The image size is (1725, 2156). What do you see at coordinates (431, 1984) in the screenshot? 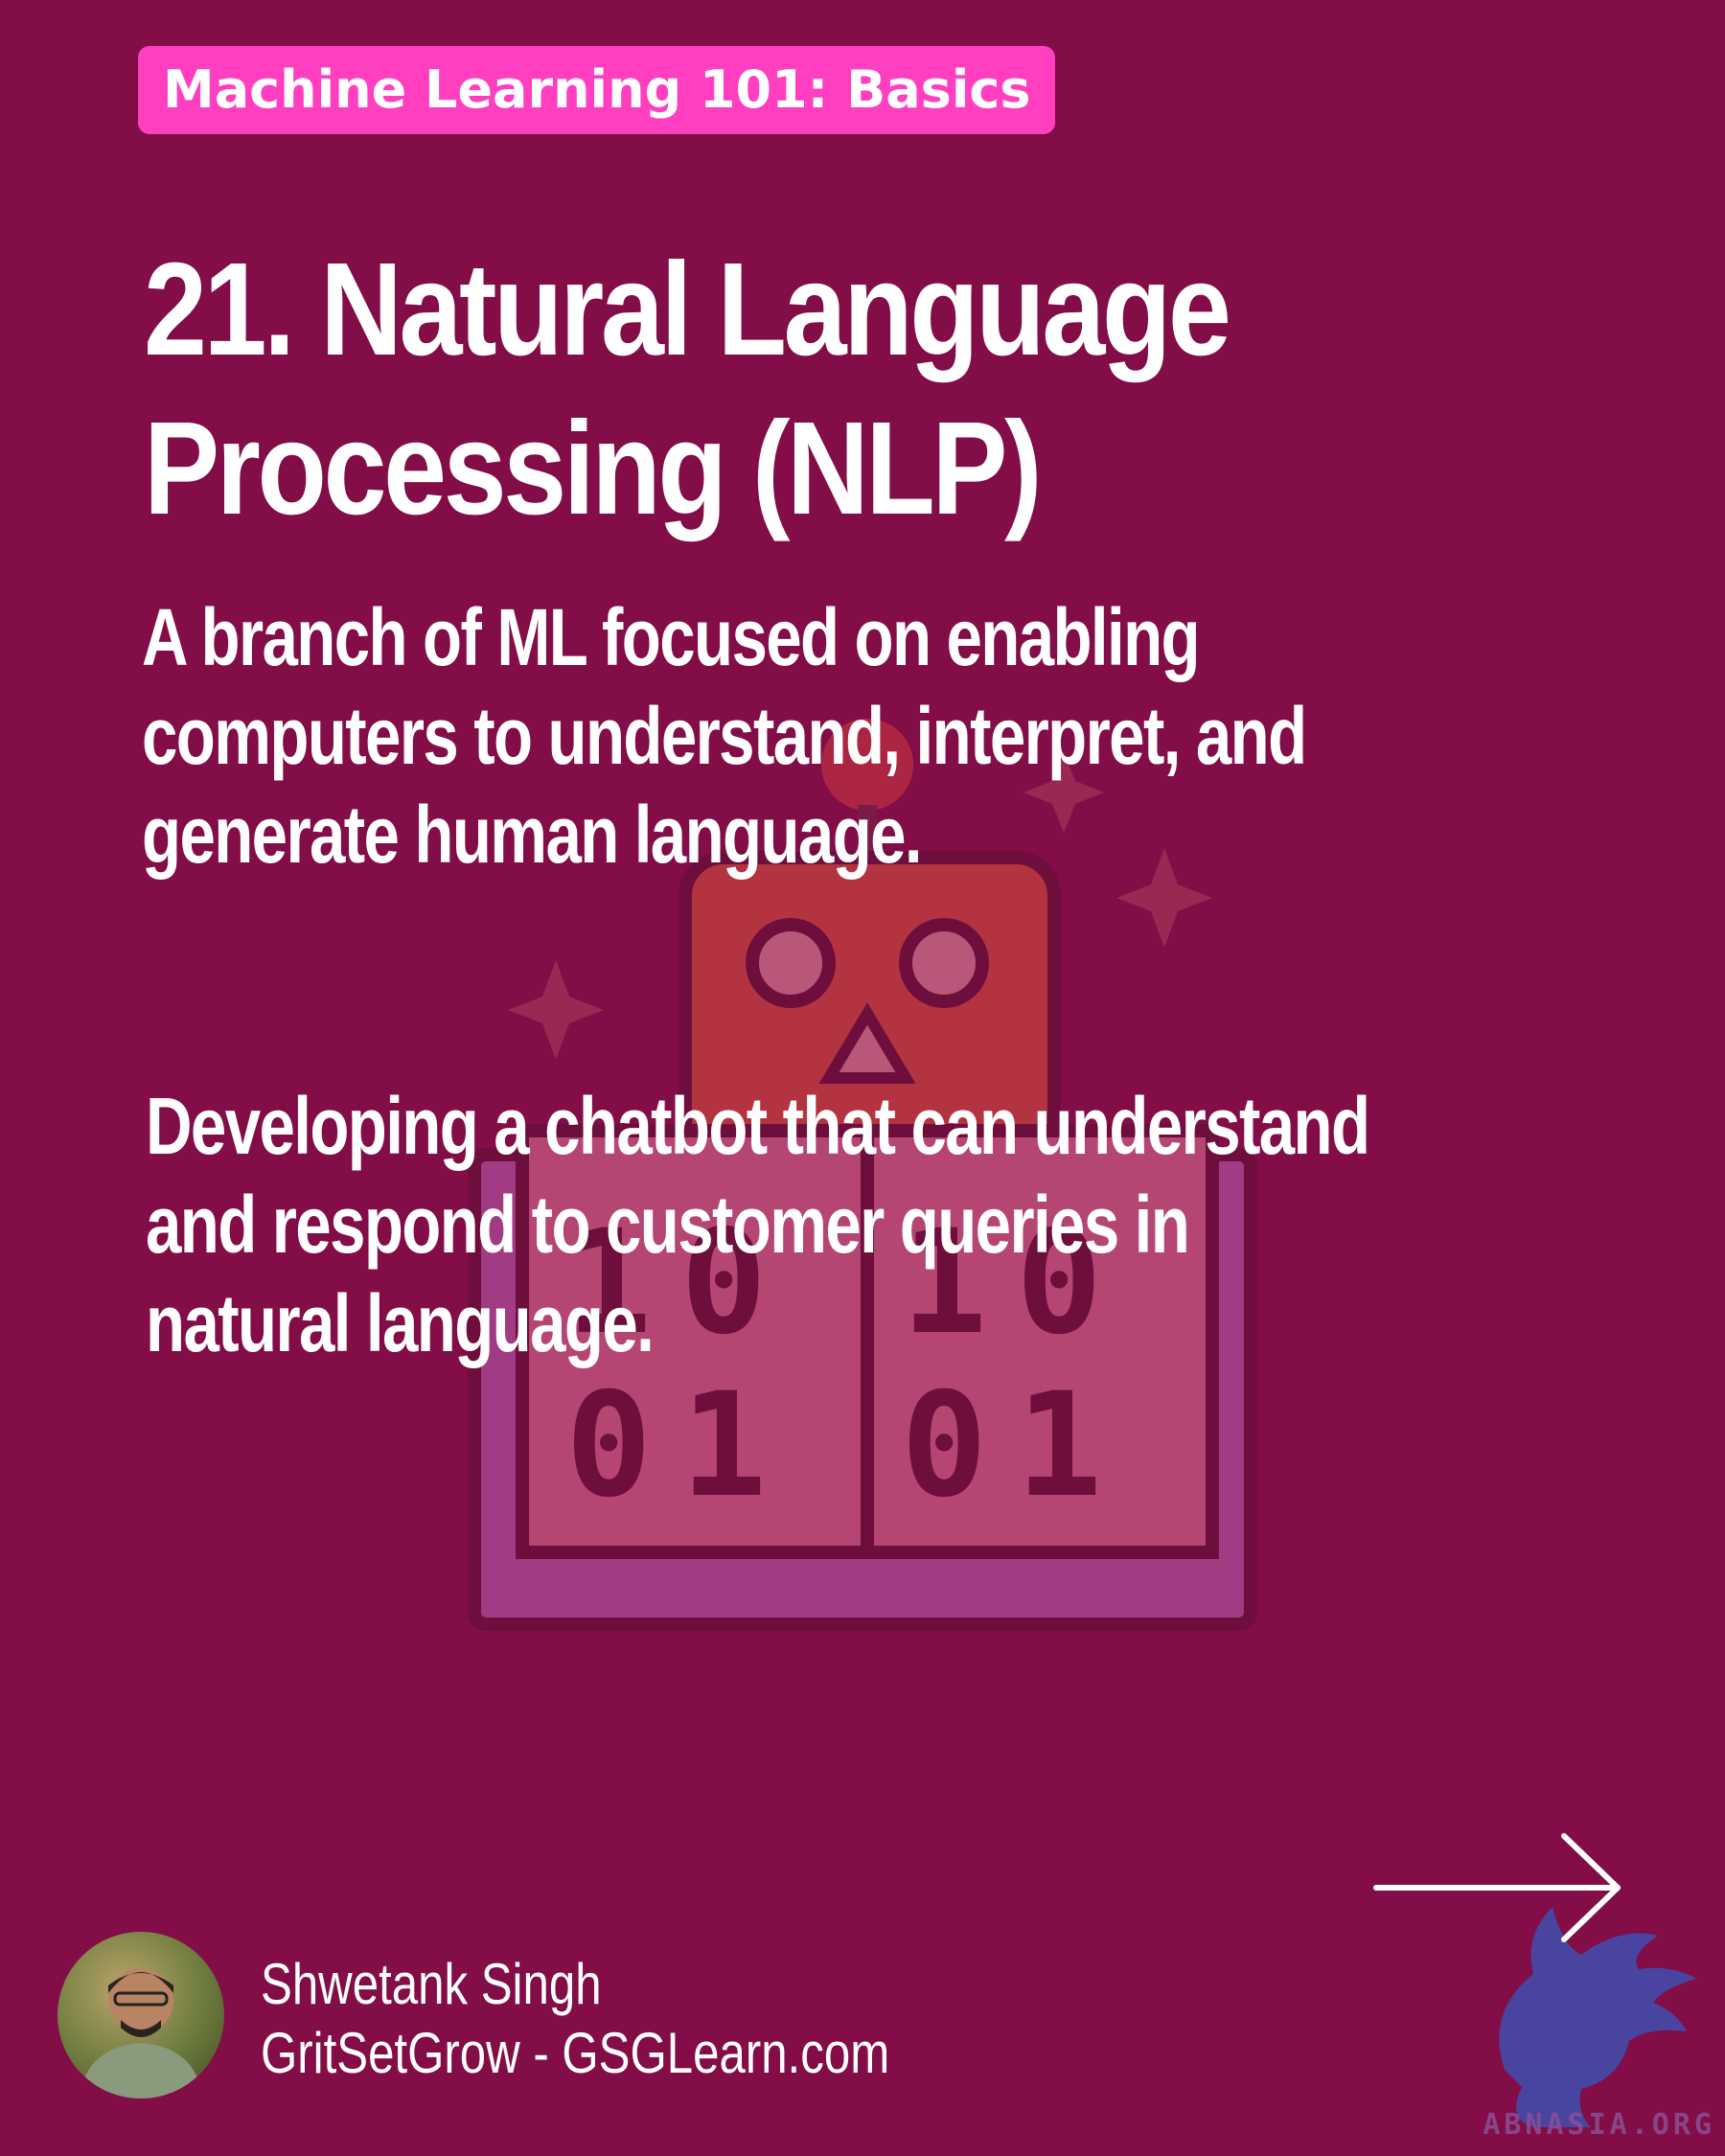
I see `author-name: Shwetank Singh` at bounding box center [431, 1984].